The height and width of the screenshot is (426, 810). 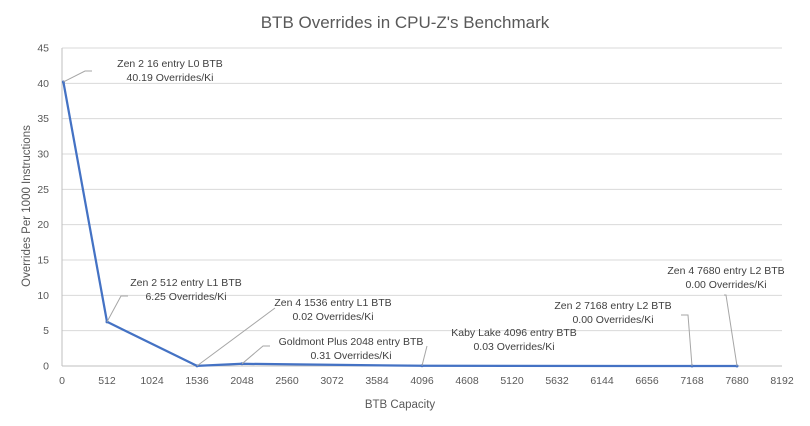 What do you see at coordinates (400, 405) in the screenshot?
I see `x-axis-title: BTB Capacity` at bounding box center [400, 405].